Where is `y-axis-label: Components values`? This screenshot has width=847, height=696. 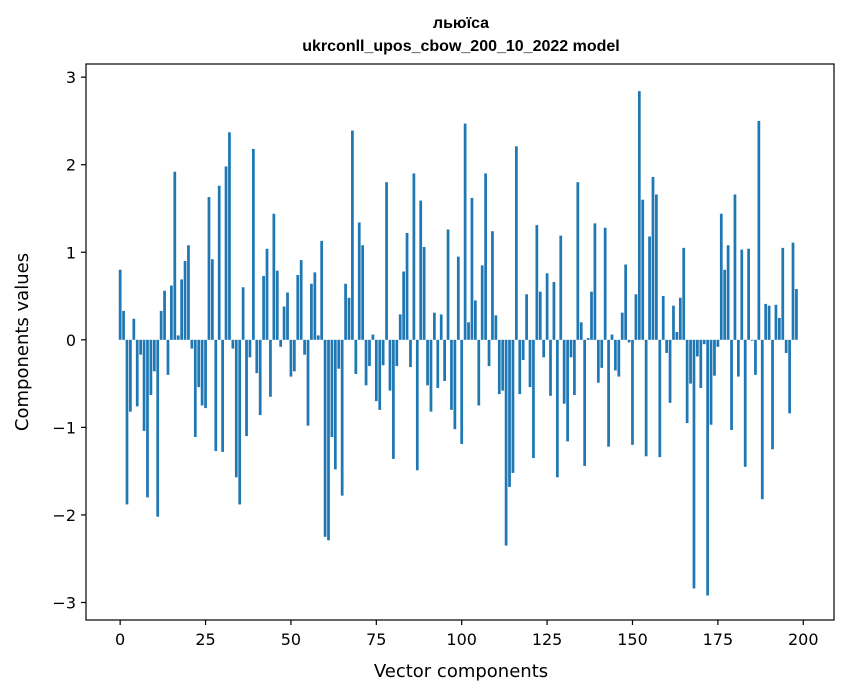 y-axis-label: Components values is located at coordinates (22, 342).